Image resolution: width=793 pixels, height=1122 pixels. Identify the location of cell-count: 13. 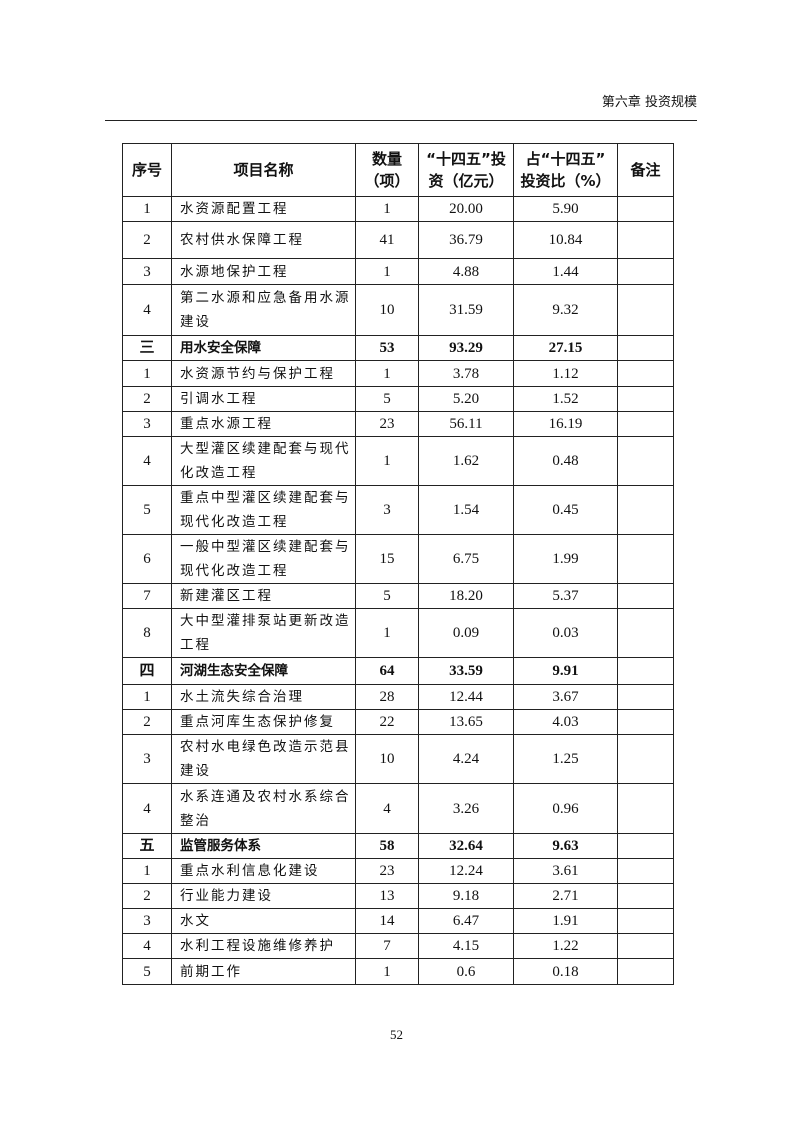
(387, 896).